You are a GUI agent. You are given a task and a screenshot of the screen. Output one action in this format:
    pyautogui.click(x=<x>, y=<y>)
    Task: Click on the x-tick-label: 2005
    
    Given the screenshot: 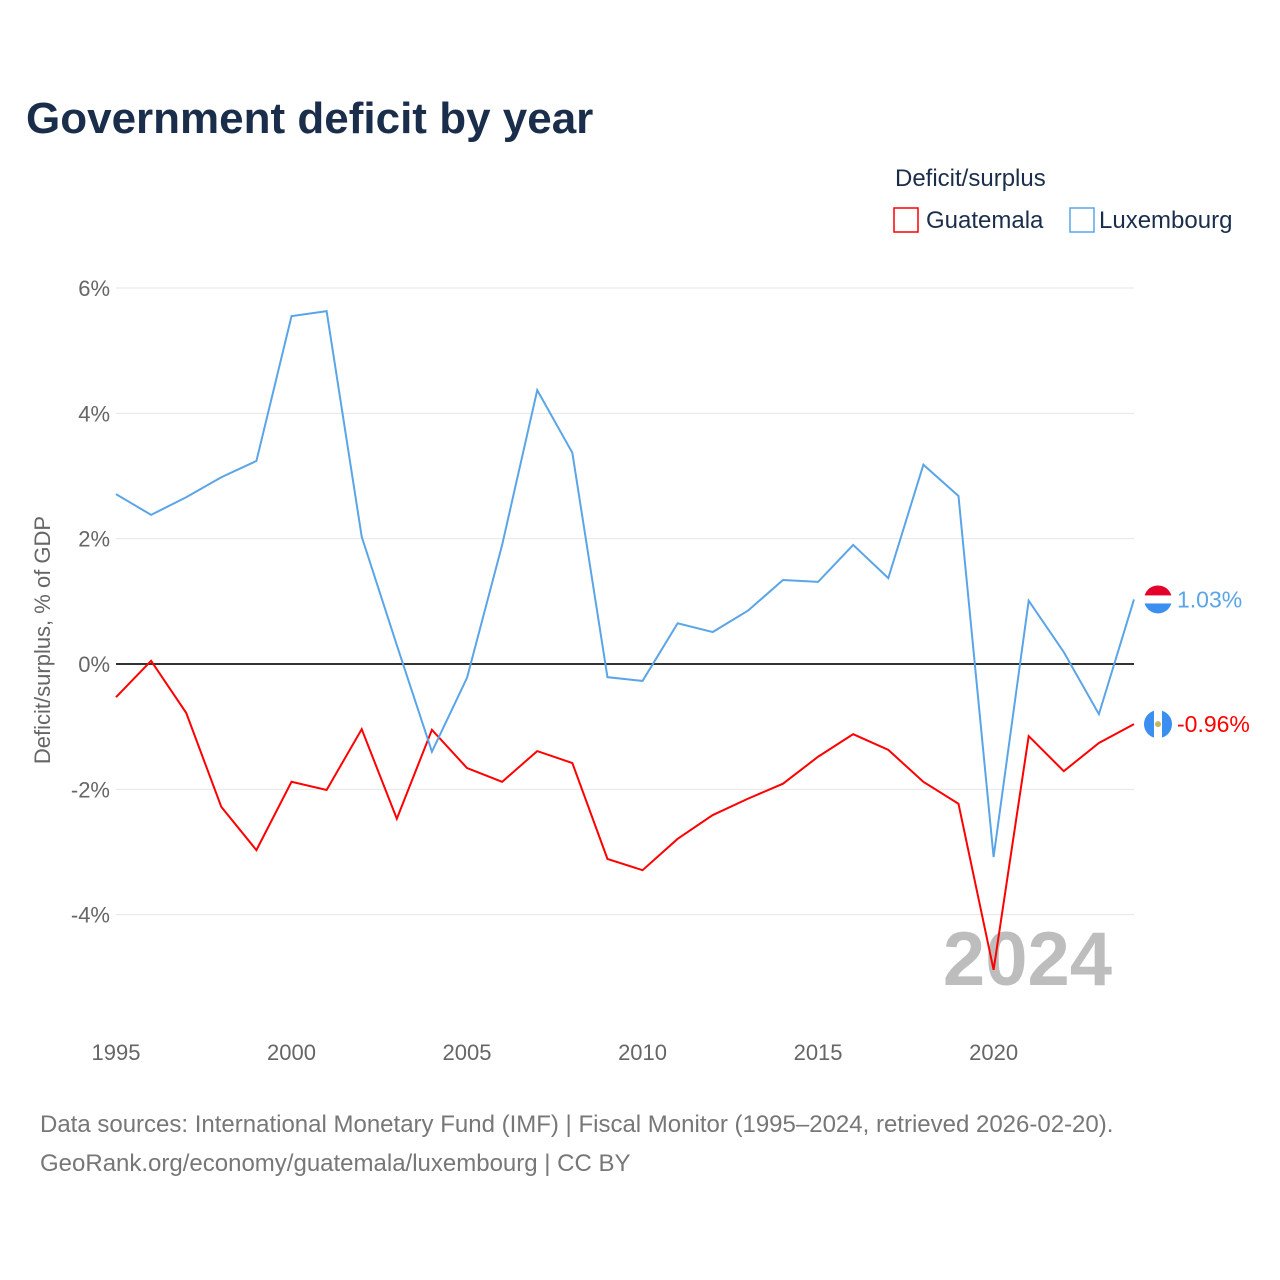 What is the action you would take?
    pyautogui.click(x=467, y=1052)
    